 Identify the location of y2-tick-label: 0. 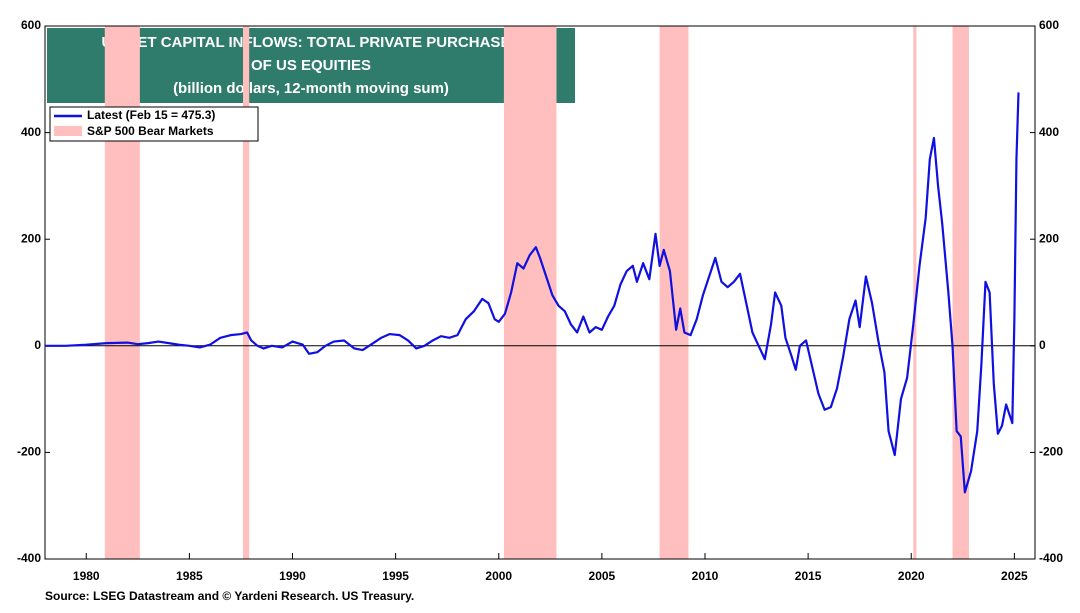
(1042, 345).